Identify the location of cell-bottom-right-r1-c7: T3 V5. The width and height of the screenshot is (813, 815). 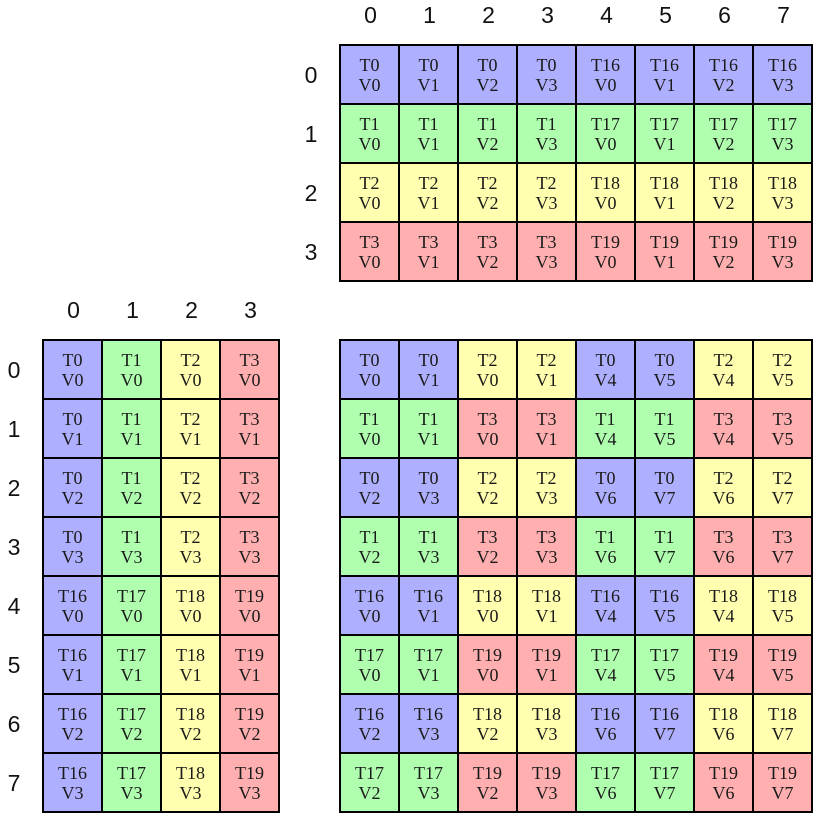
(783, 429).